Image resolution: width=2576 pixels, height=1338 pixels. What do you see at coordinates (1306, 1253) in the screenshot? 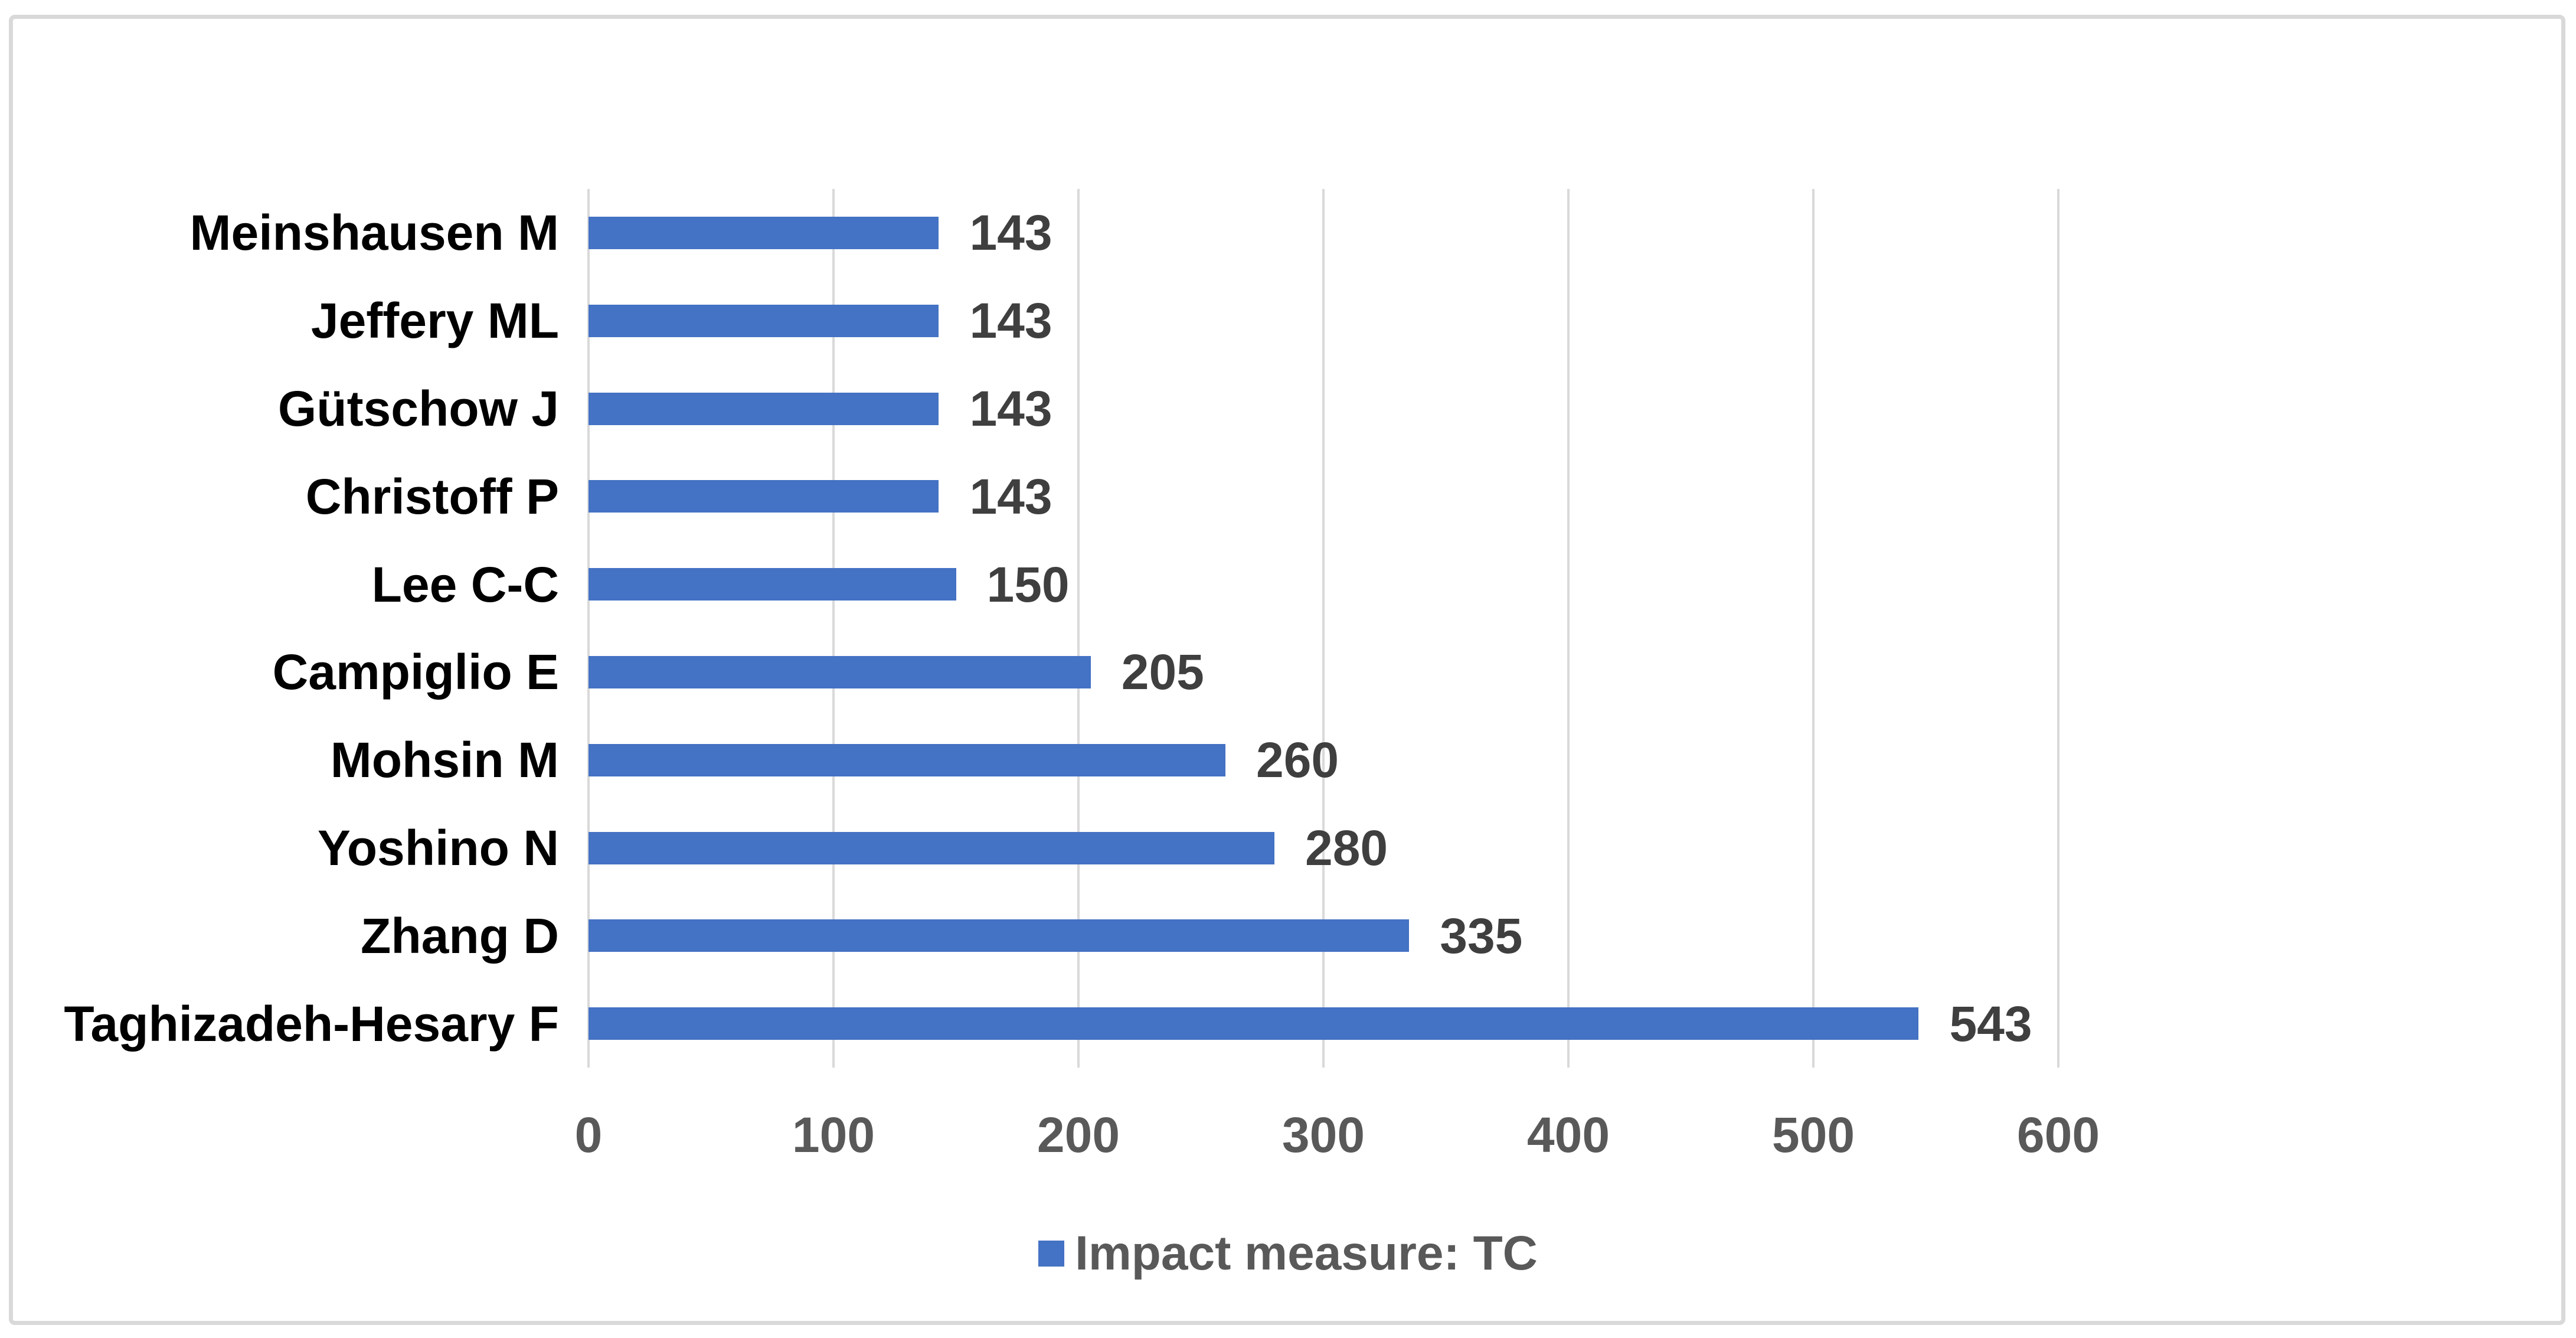
I see `legend-label: Impact measure: TC` at bounding box center [1306, 1253].